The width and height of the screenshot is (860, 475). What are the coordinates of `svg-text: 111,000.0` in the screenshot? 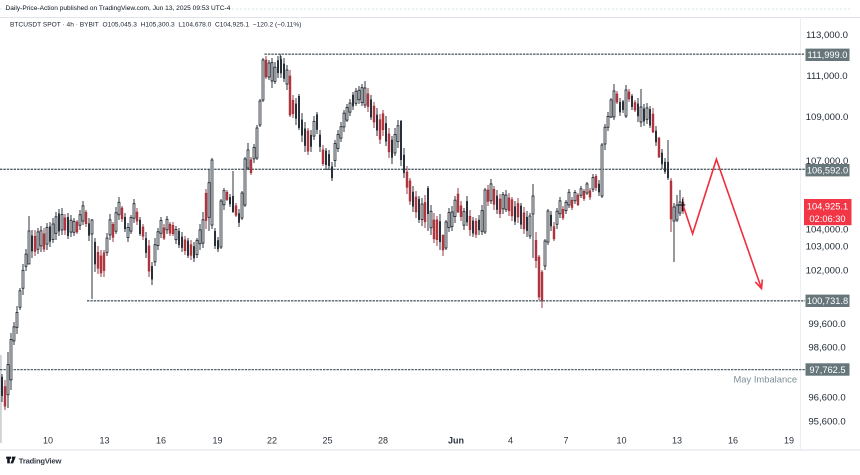 It's located at (826, 76).